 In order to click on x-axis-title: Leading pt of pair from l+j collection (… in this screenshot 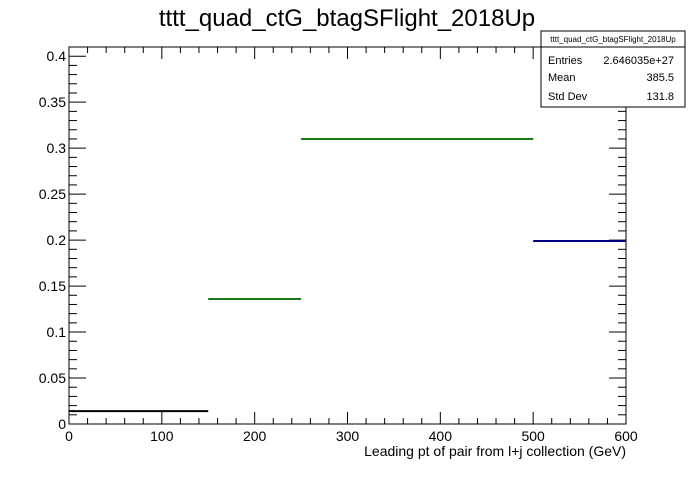, I will do `click(495, 451)`.